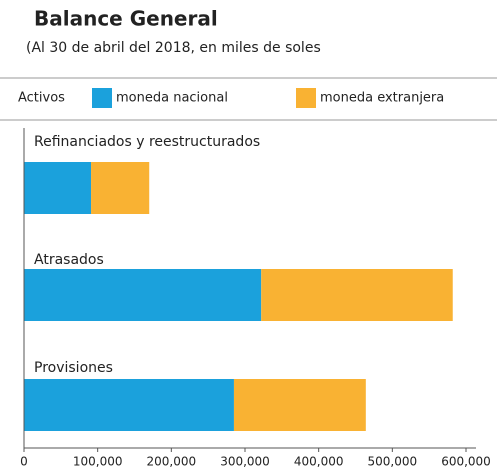 The image size is (497, 474). Describe the element at coordinates (69, 260) in the screenshot. I see `category-label: Atrasados` at that location.